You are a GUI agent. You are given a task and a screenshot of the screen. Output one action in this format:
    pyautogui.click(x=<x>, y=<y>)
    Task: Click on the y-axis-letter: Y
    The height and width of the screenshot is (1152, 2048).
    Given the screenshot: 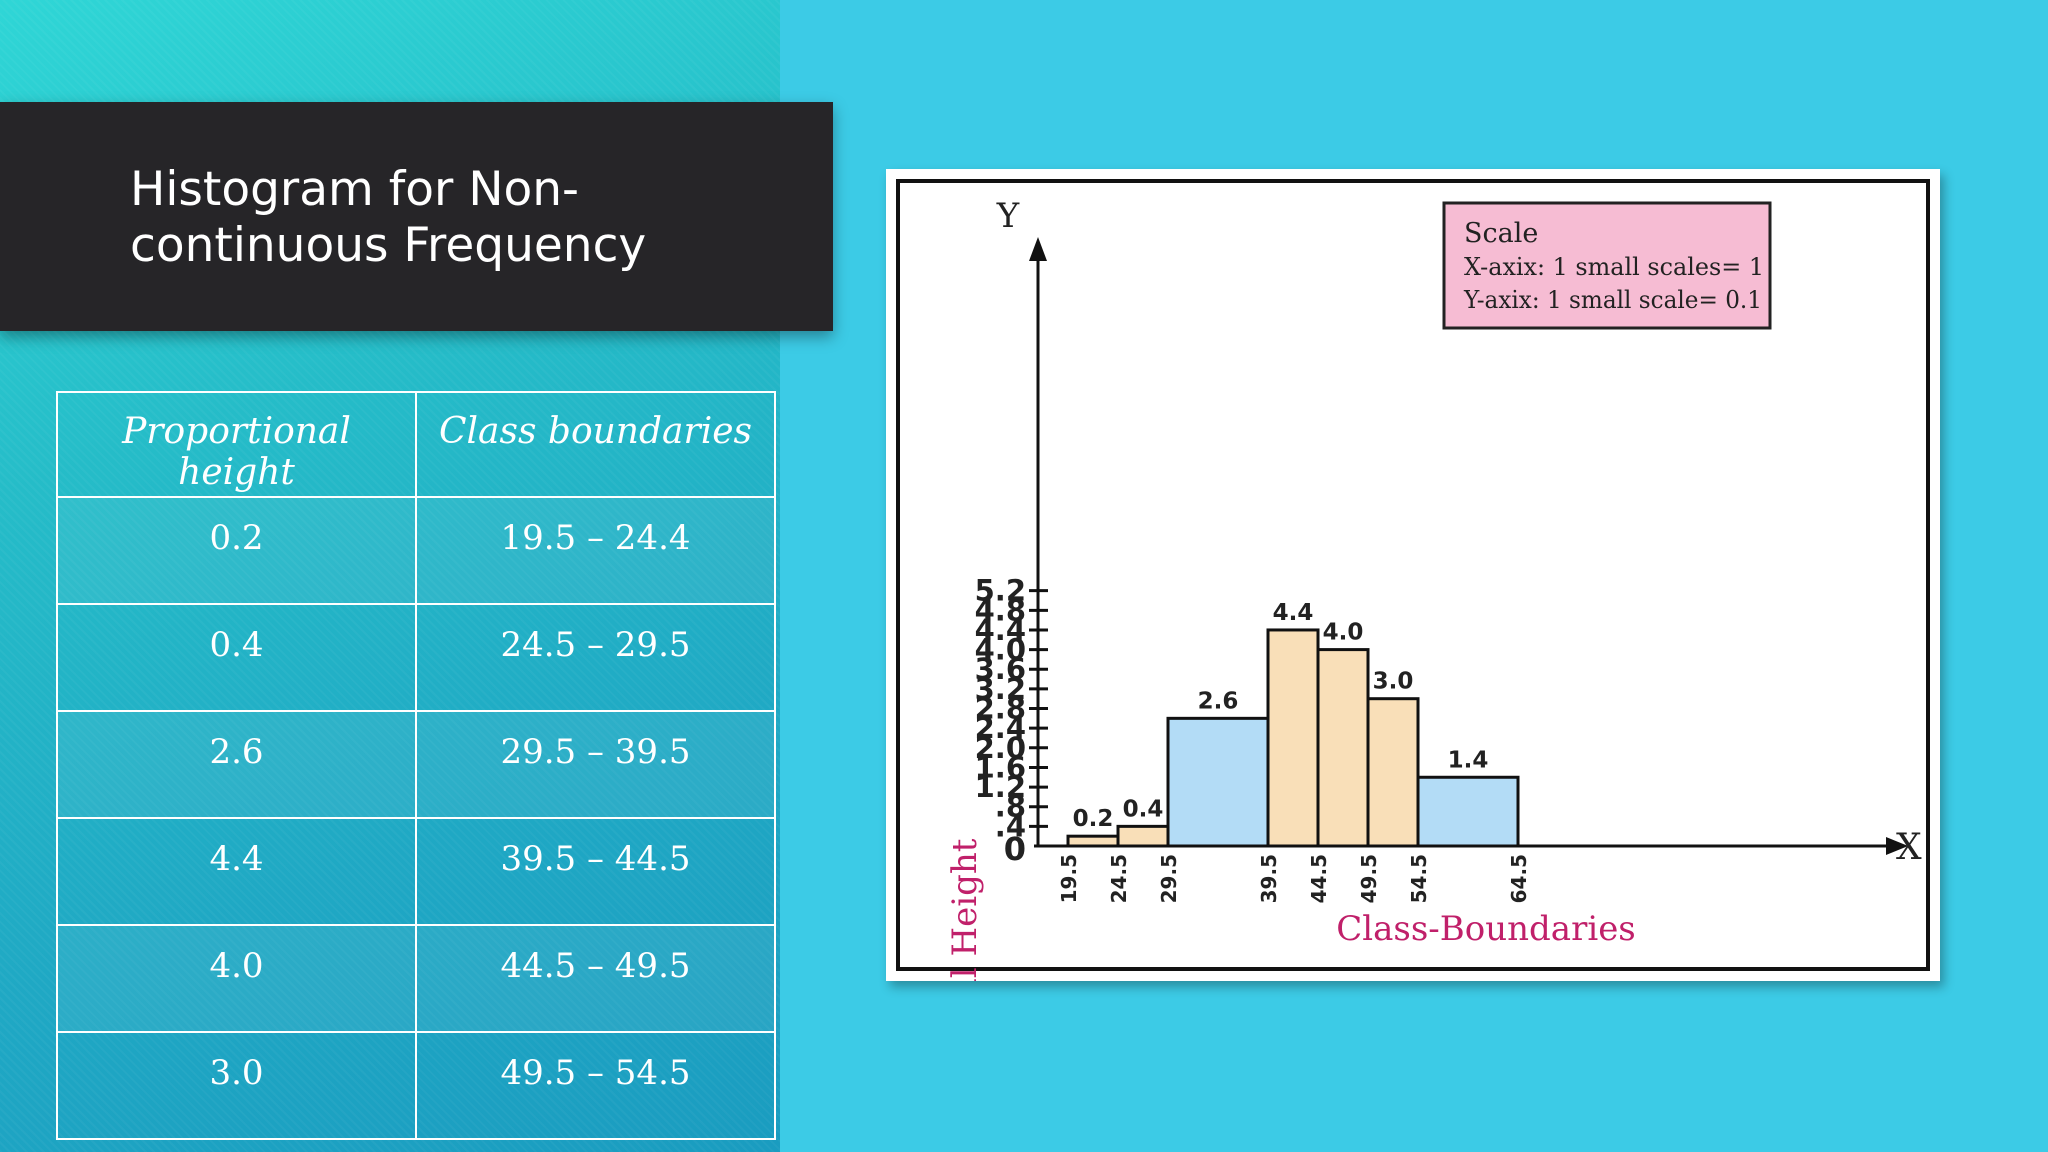 What is the action you would take?
    pyautogui.click(x=1008, y=216)
    